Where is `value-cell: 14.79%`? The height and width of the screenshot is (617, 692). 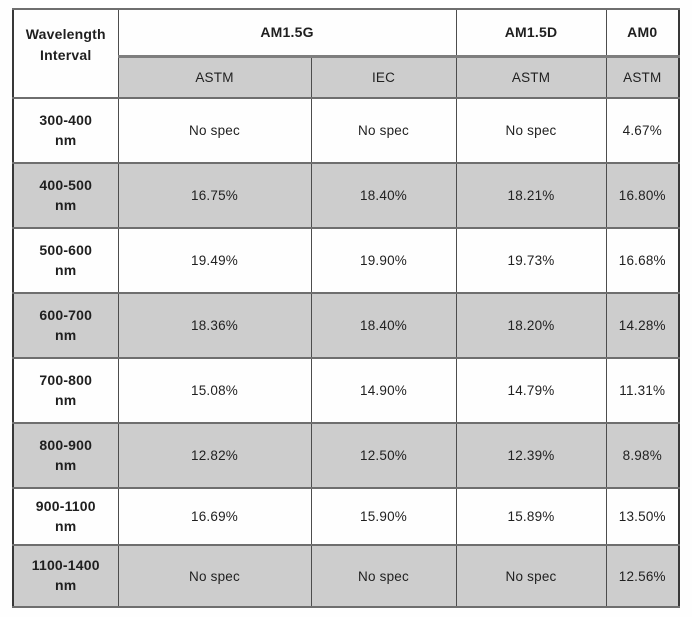
value-cell: 14.79% is located at coordinates (531, 390).